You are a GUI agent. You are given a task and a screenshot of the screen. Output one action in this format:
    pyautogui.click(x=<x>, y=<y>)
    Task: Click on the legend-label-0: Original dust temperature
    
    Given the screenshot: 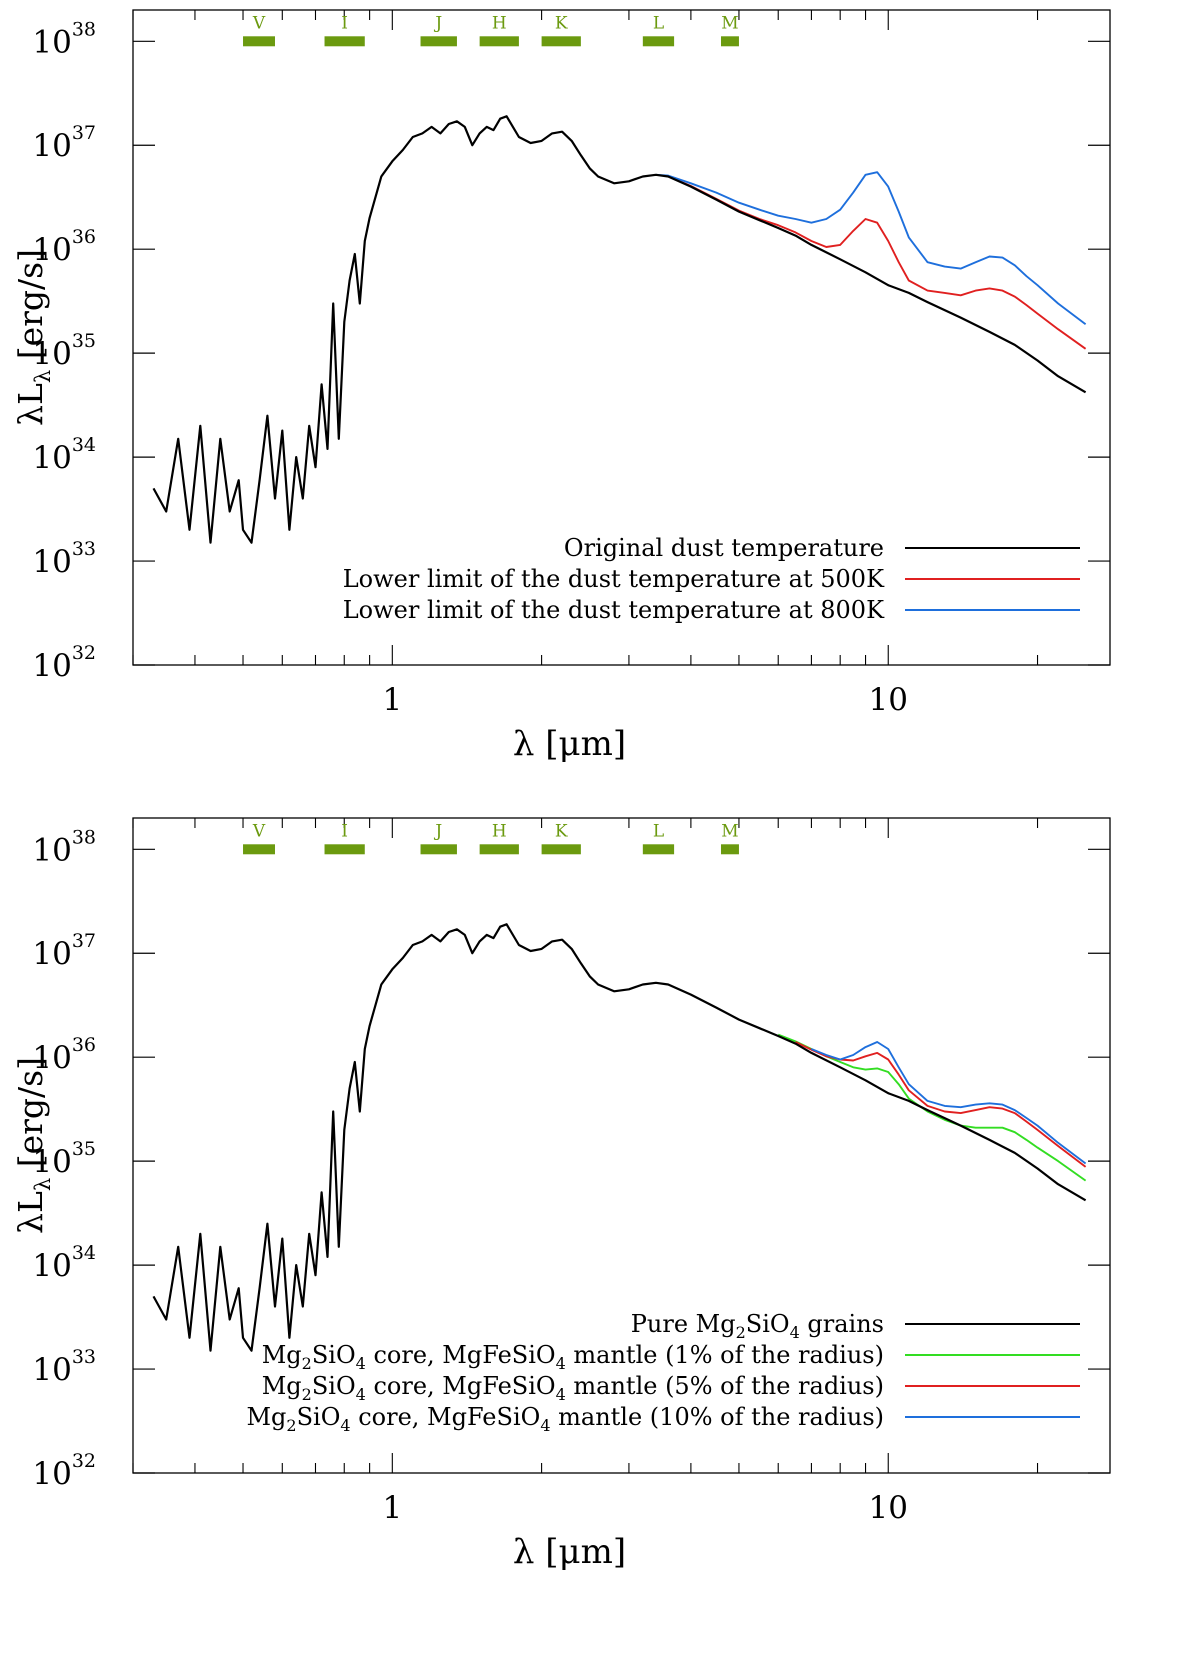 What is the action you would take?
    pyautogui.click(x=724, y=548)
    